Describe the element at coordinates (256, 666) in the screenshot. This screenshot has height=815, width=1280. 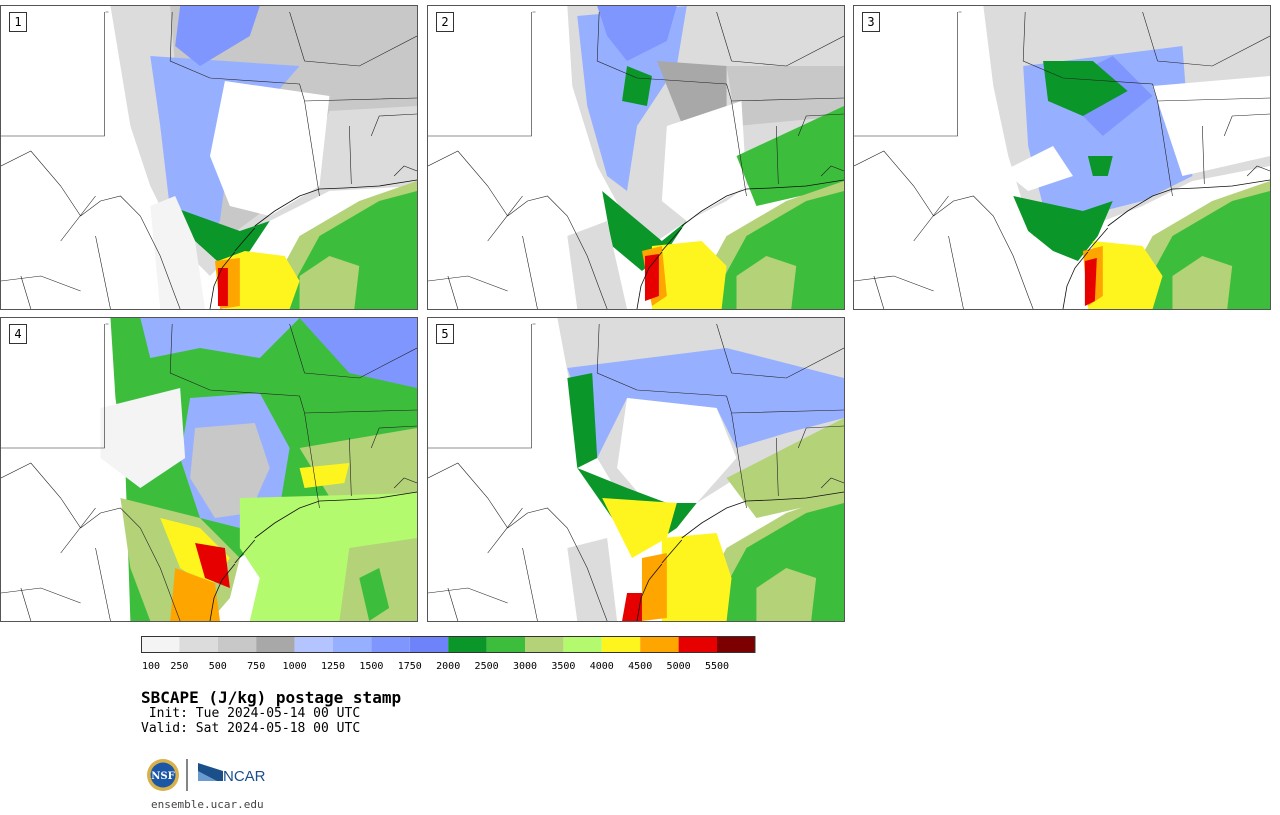
I see `colorbar-tick-label: 750` at that location.